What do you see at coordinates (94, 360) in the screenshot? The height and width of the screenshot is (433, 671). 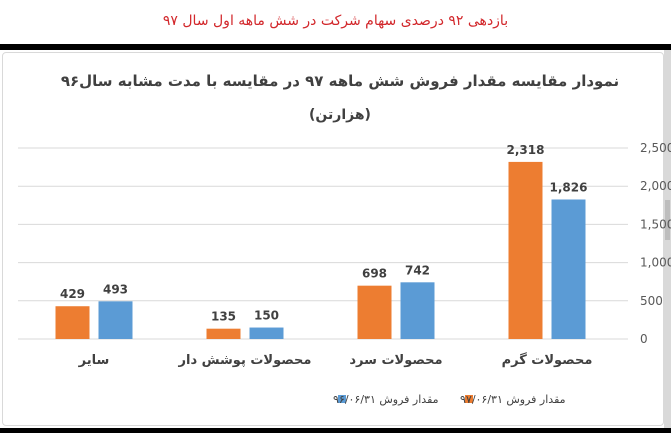 I see `category-label: سایر` at bounding box center [94, 360].